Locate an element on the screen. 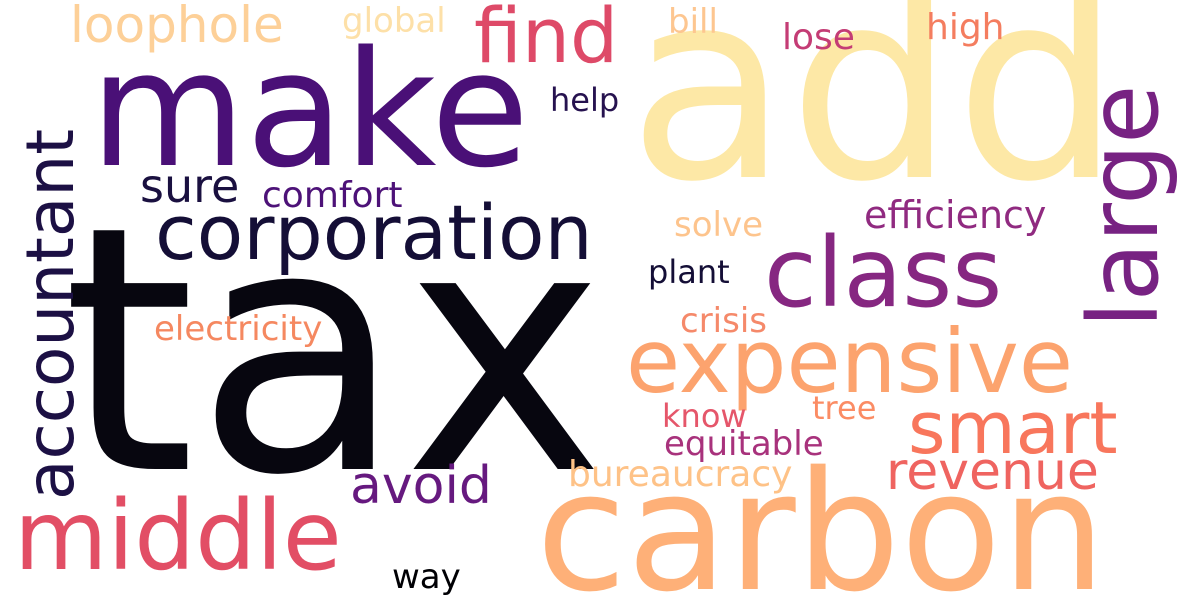 This screenshot has height=600, width=1200. word-help: help is located at coordinates (585, 100).